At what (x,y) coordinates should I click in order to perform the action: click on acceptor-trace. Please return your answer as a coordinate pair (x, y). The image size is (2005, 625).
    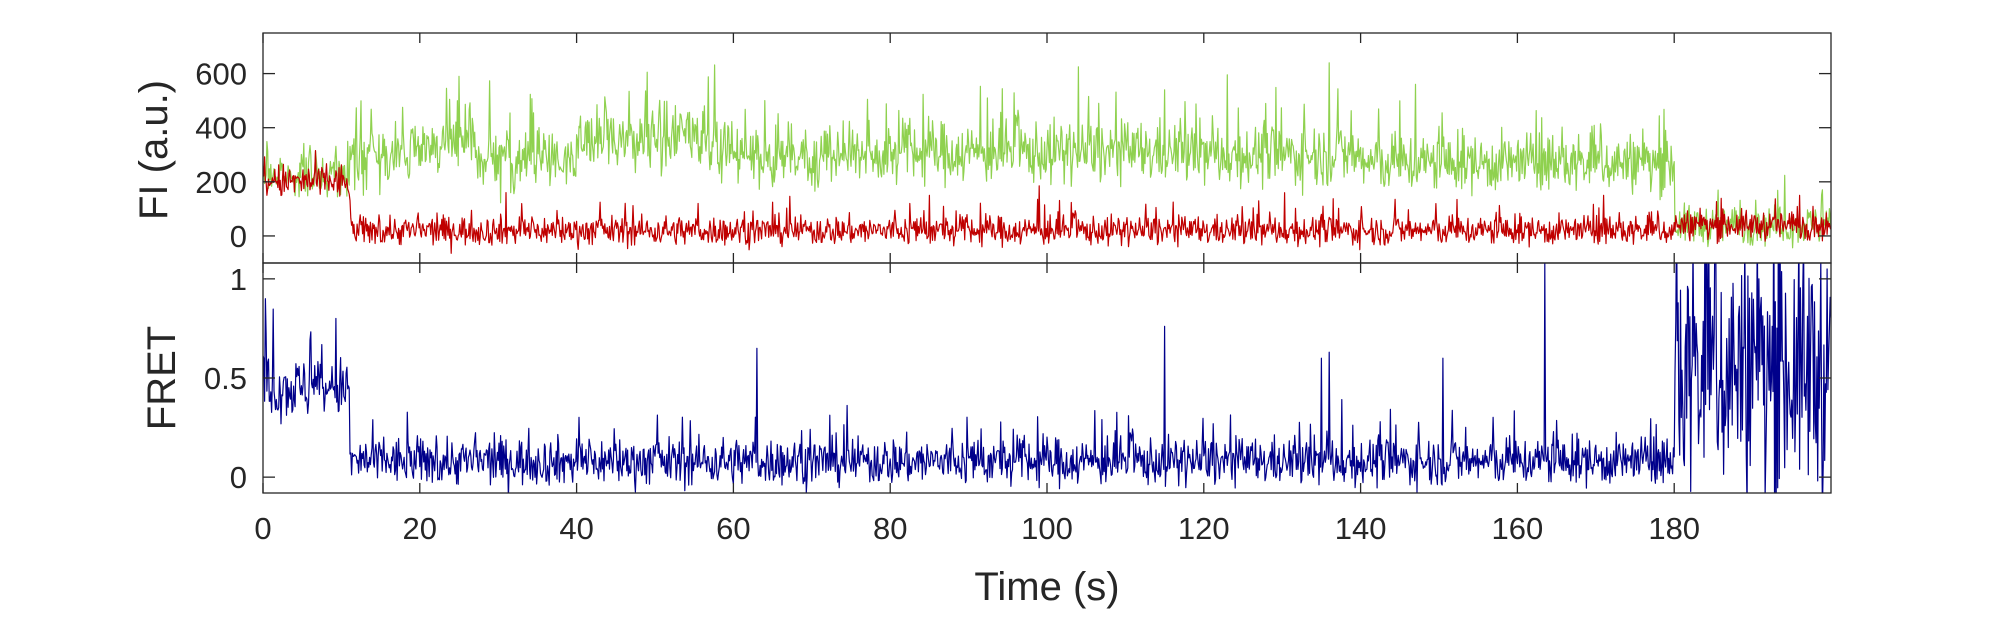
    Looking at the image, I should click on (1047, 202).